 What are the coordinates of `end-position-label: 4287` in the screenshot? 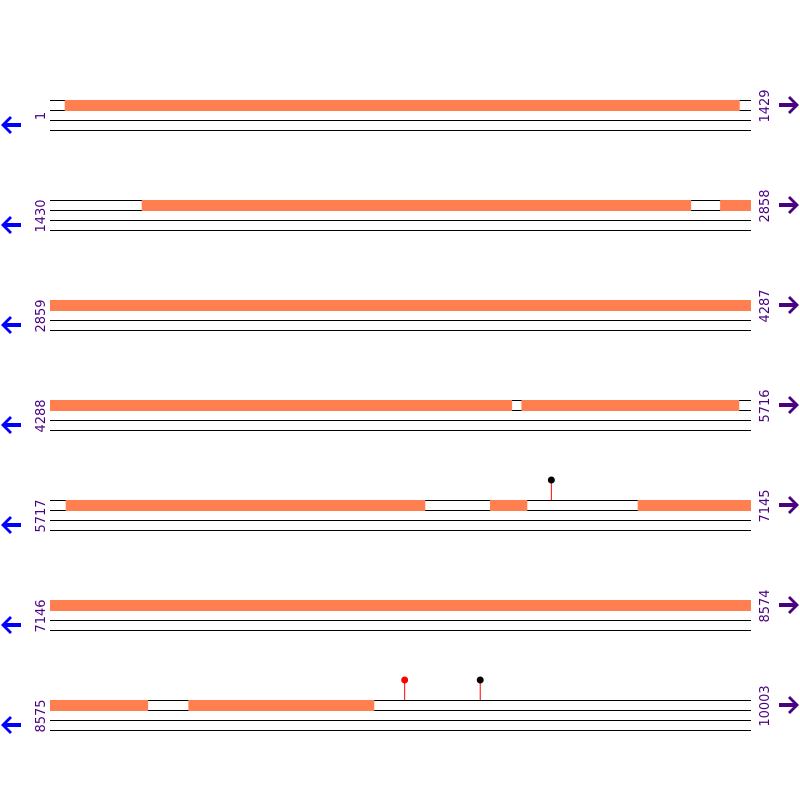 It's located at (765, 305).